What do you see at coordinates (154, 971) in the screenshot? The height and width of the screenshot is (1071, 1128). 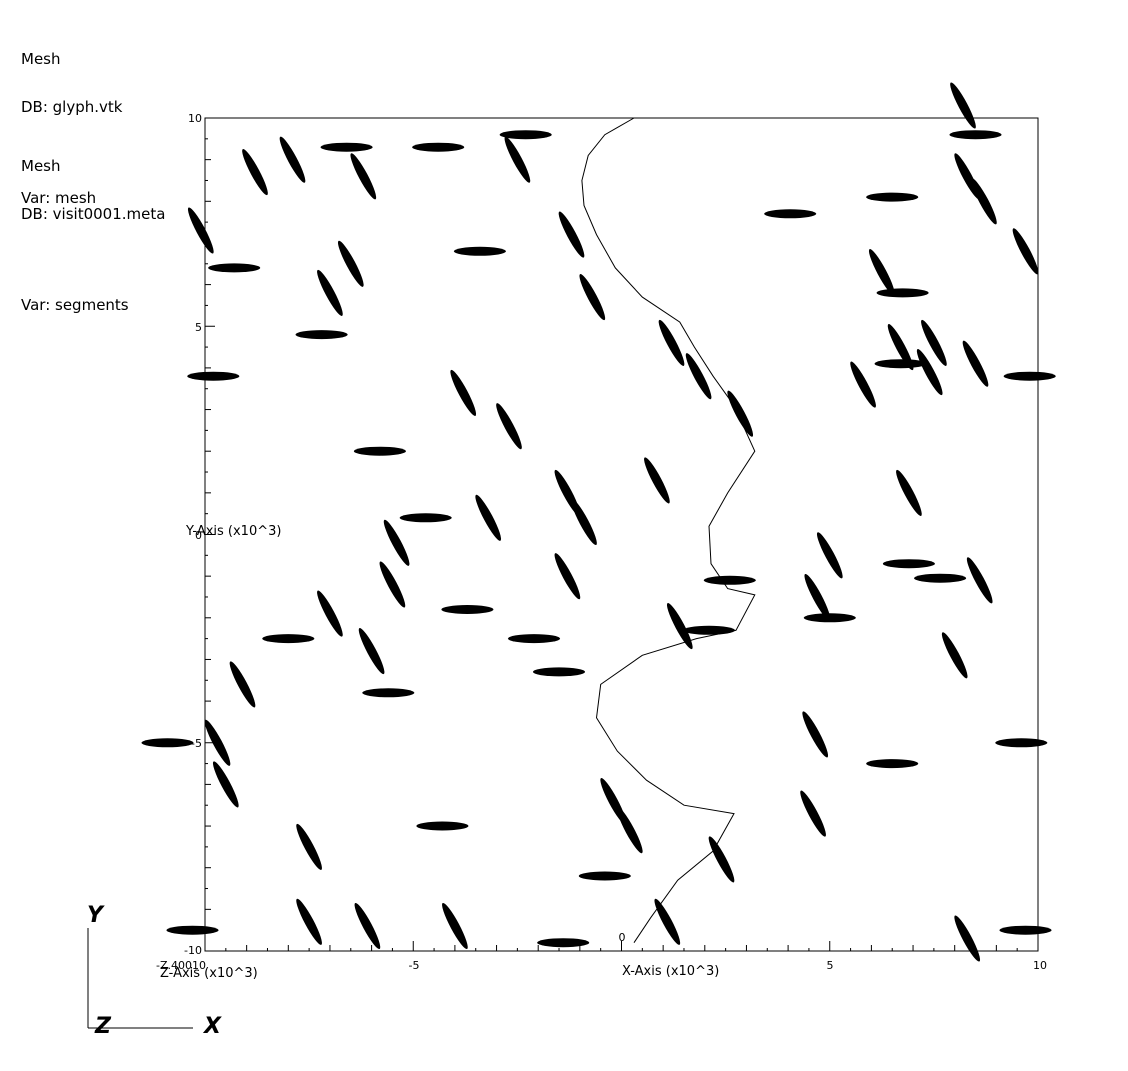 I see `axis-triad: Y Z X` at bounding box center [154, 971].